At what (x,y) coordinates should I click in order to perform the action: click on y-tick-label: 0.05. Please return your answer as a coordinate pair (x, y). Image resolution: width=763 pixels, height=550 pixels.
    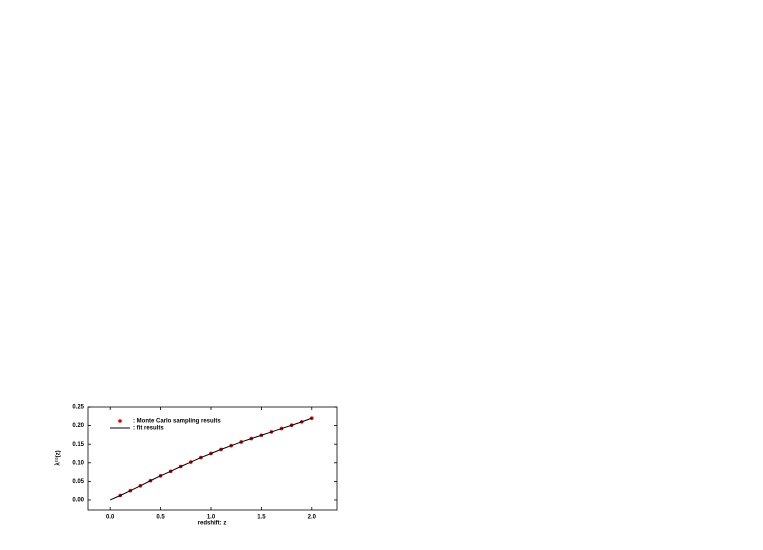
    Looking at the image, I should click on (78, 482).